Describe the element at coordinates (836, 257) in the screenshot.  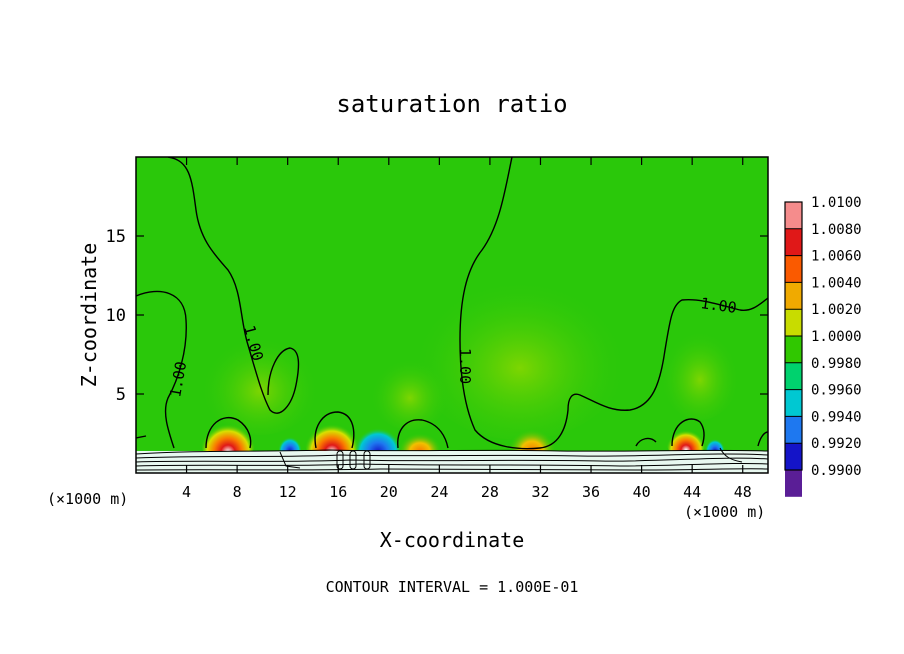
I see `colorbar-label: 1.0060` at that location.